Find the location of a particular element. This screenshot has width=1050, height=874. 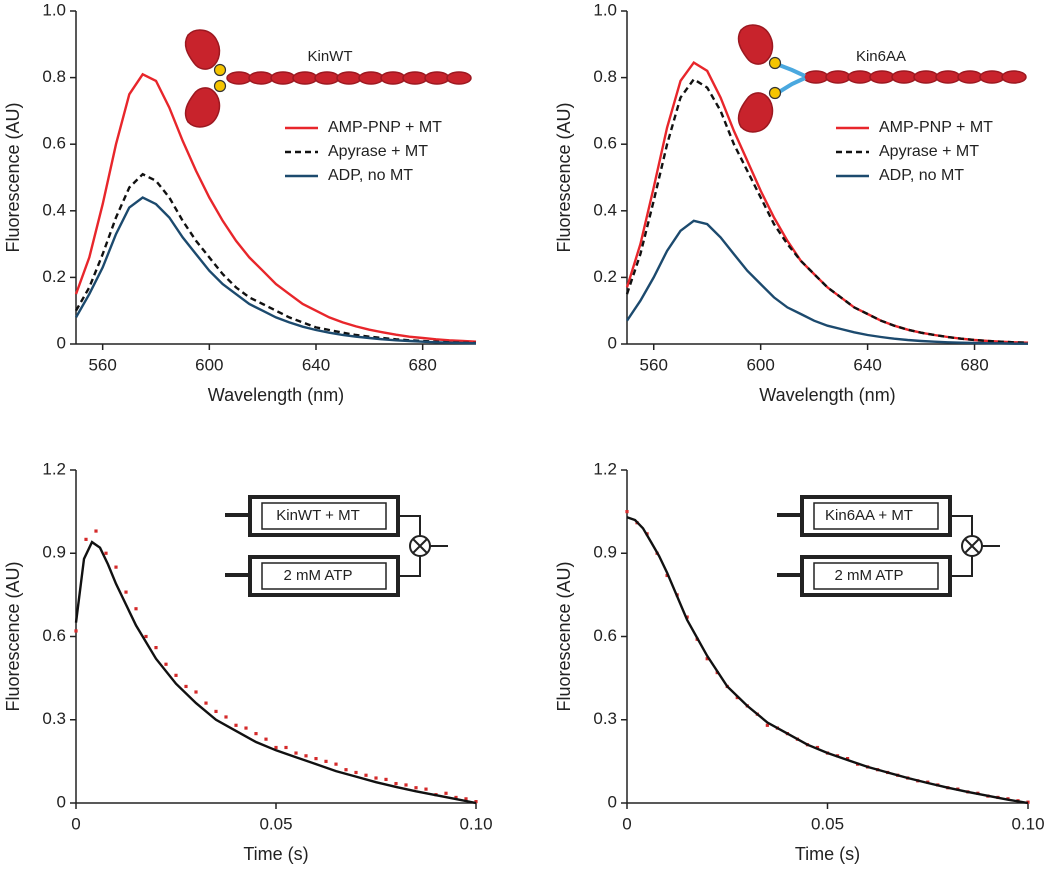

stopped-flow-diagram is located at coordinates (888, 546).